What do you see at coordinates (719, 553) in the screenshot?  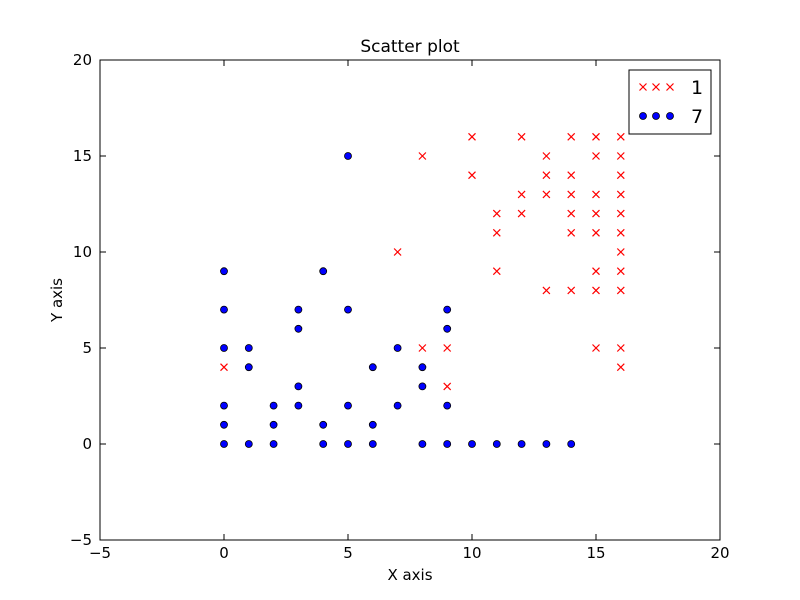 I see `x-tick-label: 20` at bounding box center [719, 553].